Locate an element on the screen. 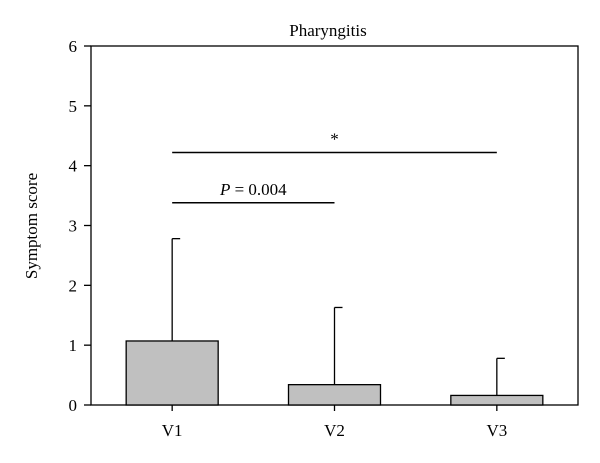 The width and height of the screenshot is (600, 463). bar-v1 is located at coordinates (172, 373).